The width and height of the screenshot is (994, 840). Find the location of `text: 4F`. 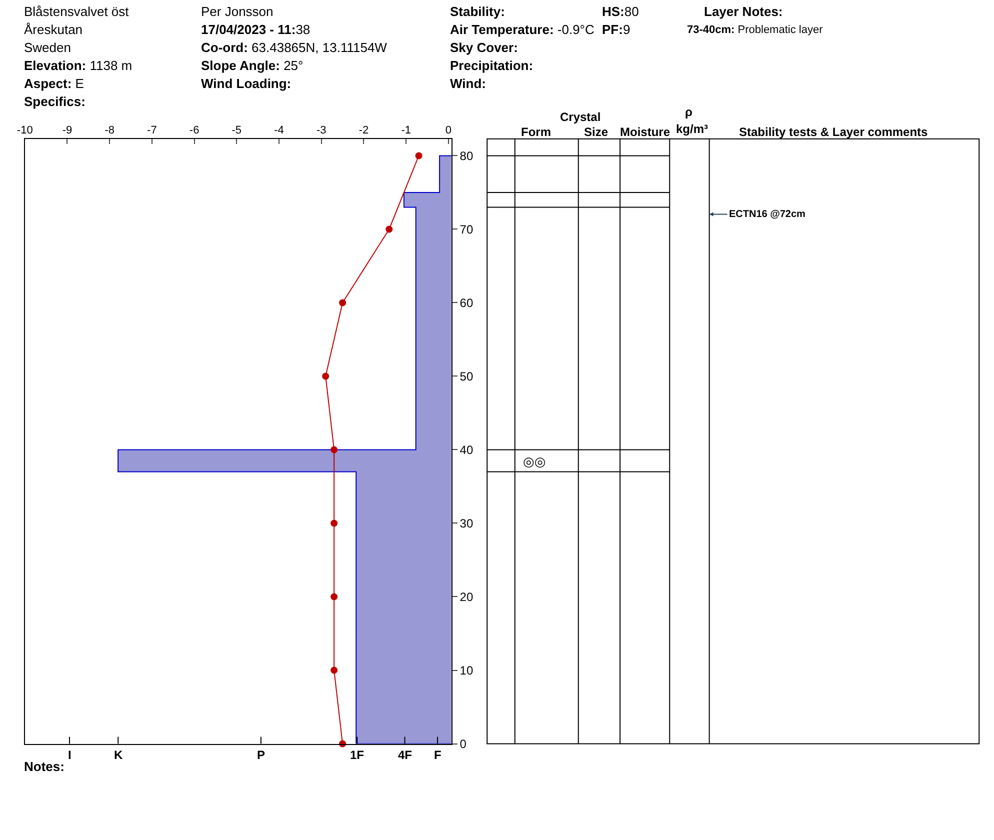

text: 4F is located at coordinates (405, 755).